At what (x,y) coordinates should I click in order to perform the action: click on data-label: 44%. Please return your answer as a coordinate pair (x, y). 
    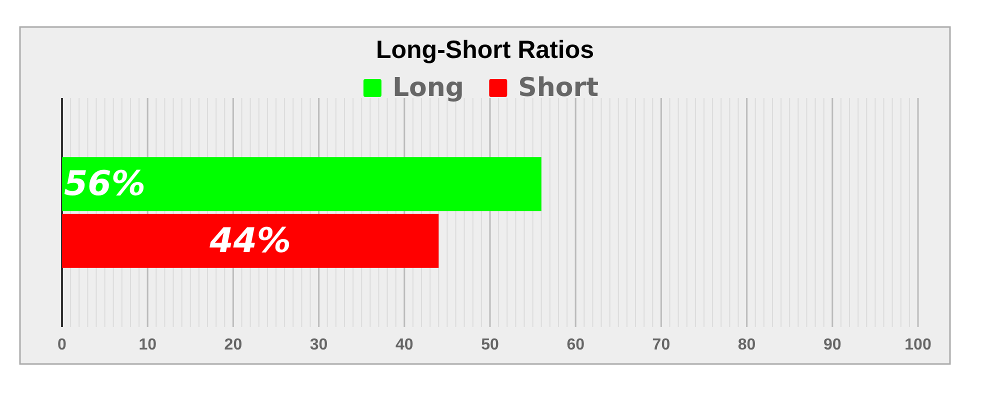
    Looking at the image, I should click on (250, 240).